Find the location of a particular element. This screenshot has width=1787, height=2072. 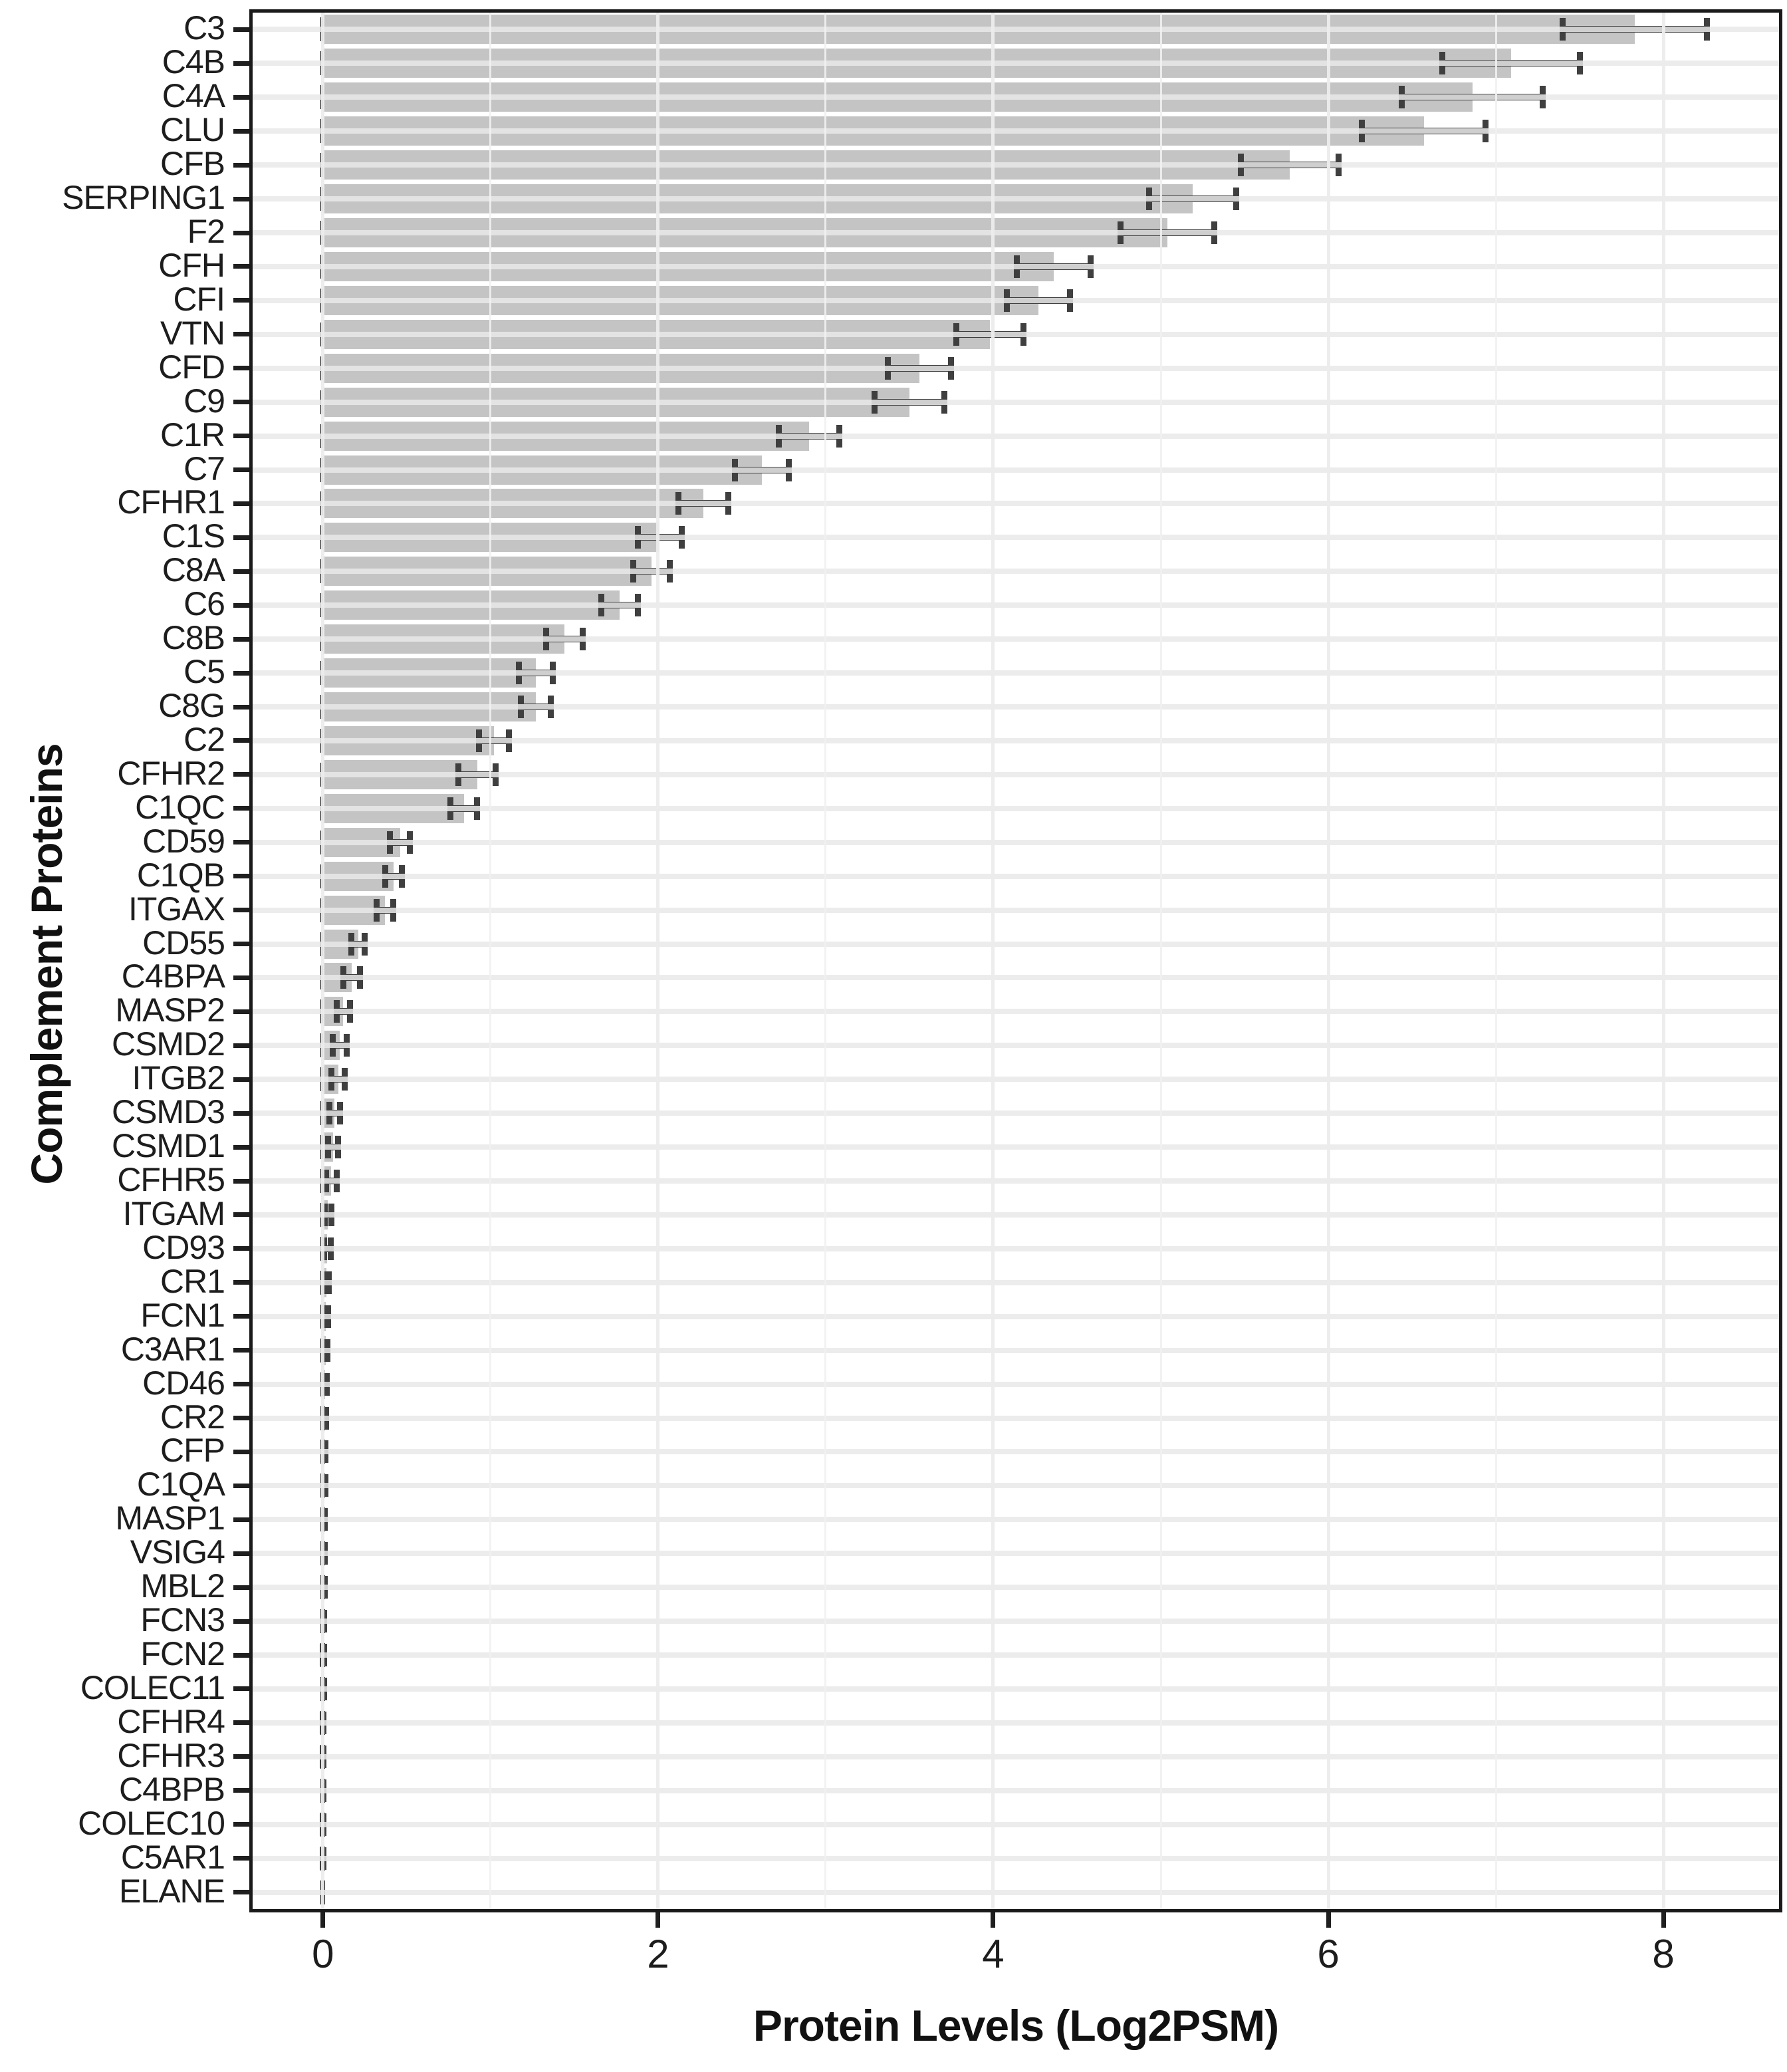

y-tick-label: C7 is located at coordinates (204, 468).